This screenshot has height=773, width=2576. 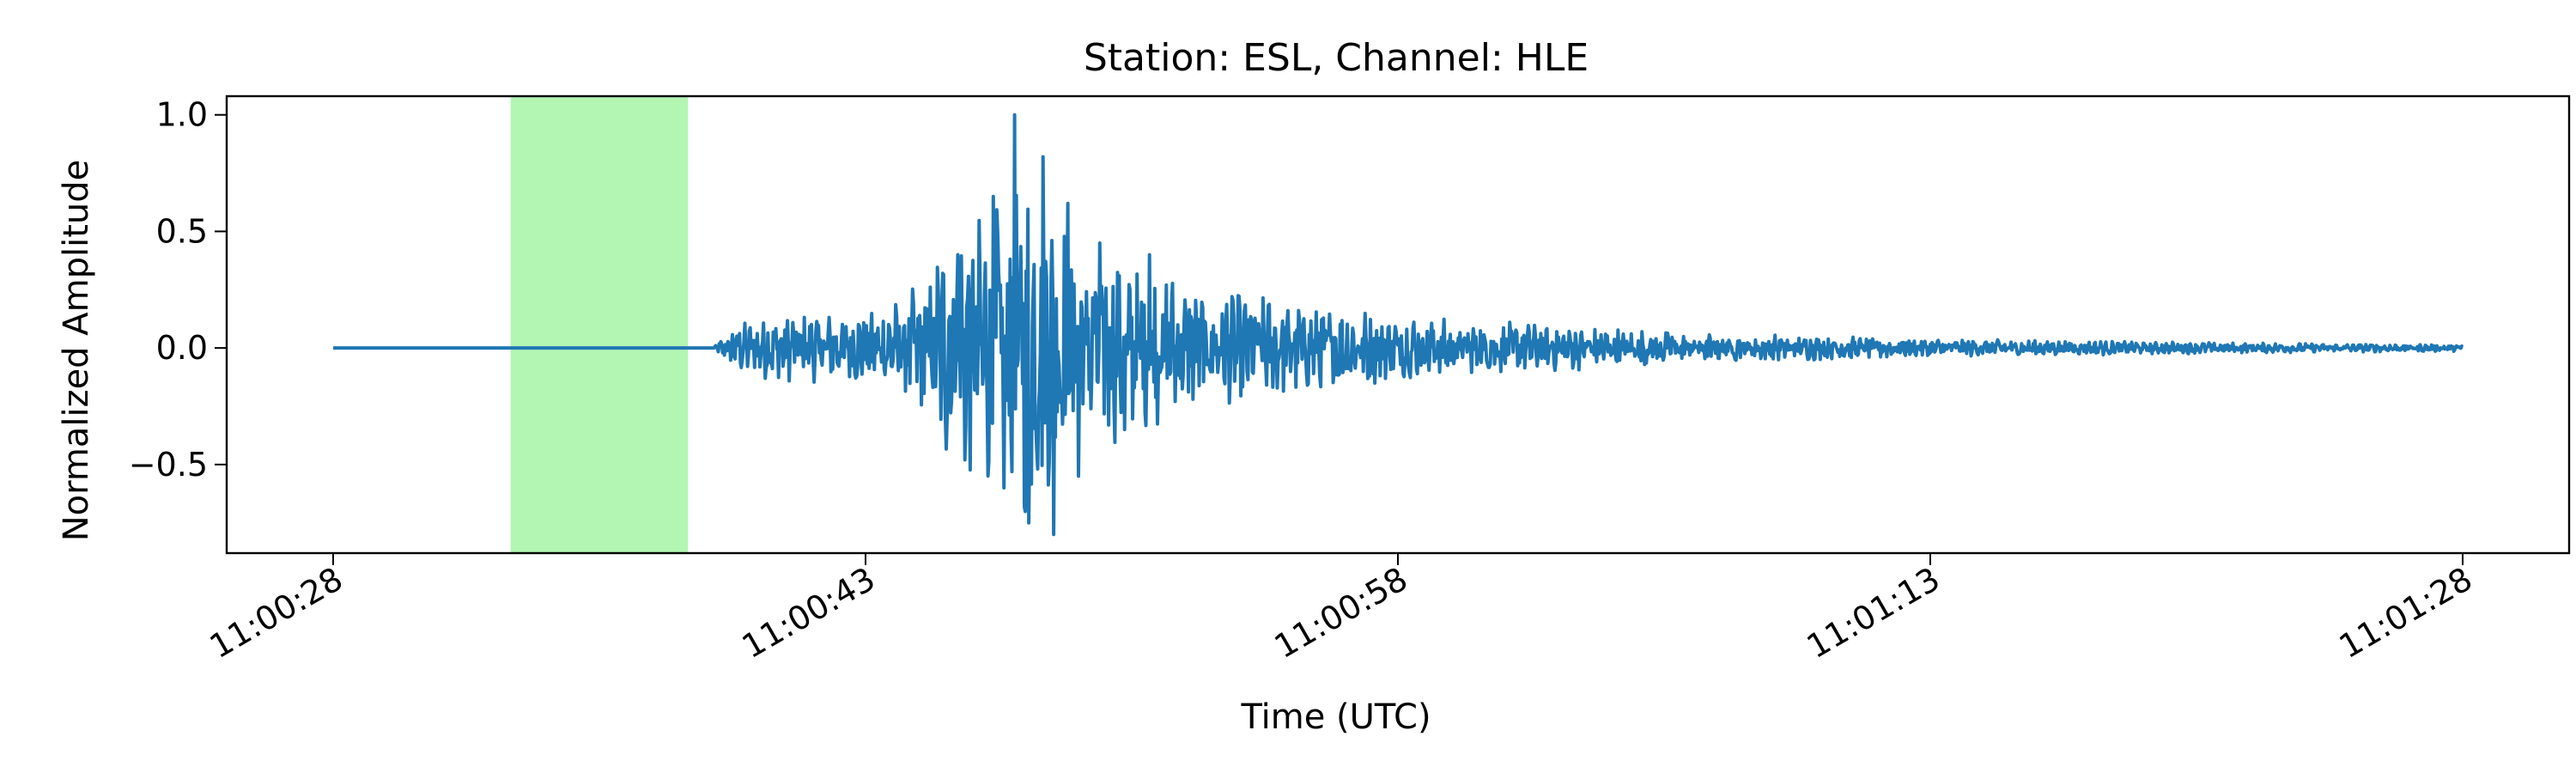 I want to click on y-tick-label: 0.5, so click(x=182, y=231).